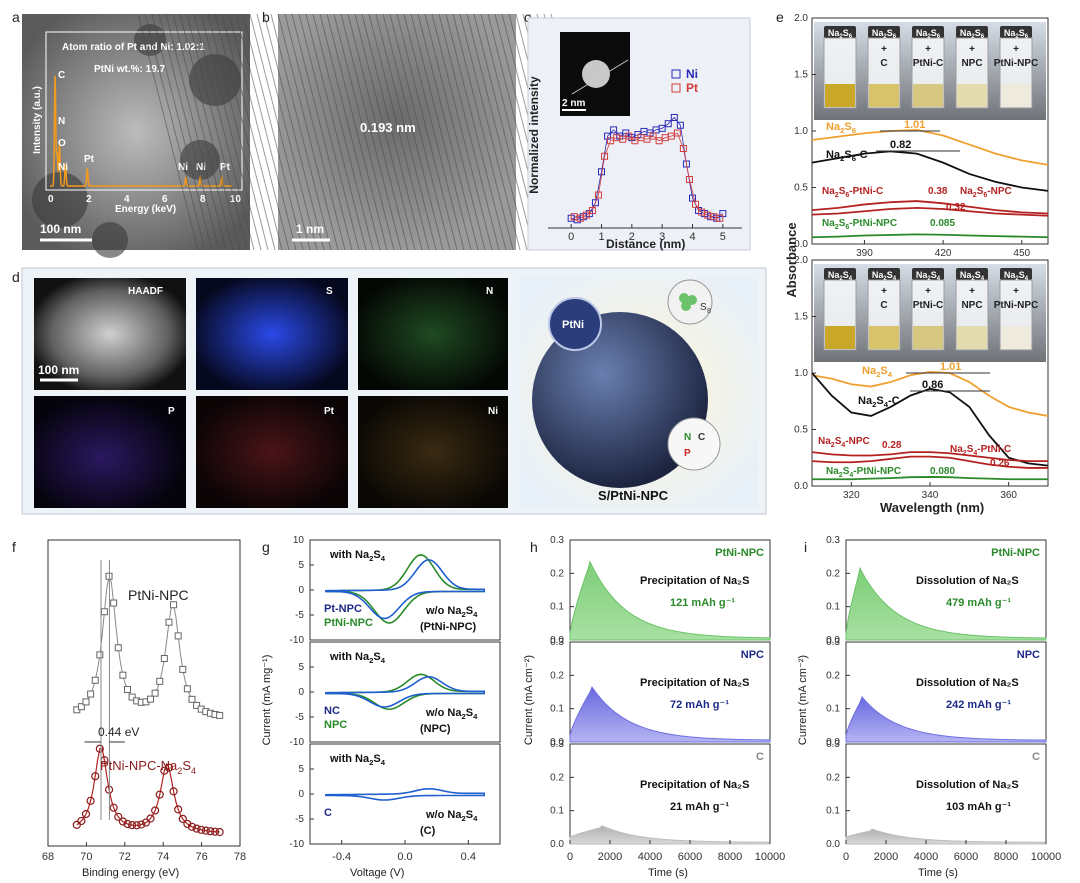 This screenshot has width=1080, height=883. I want to click on vial-additive: PtNi-NPC, so click(1016, 63).